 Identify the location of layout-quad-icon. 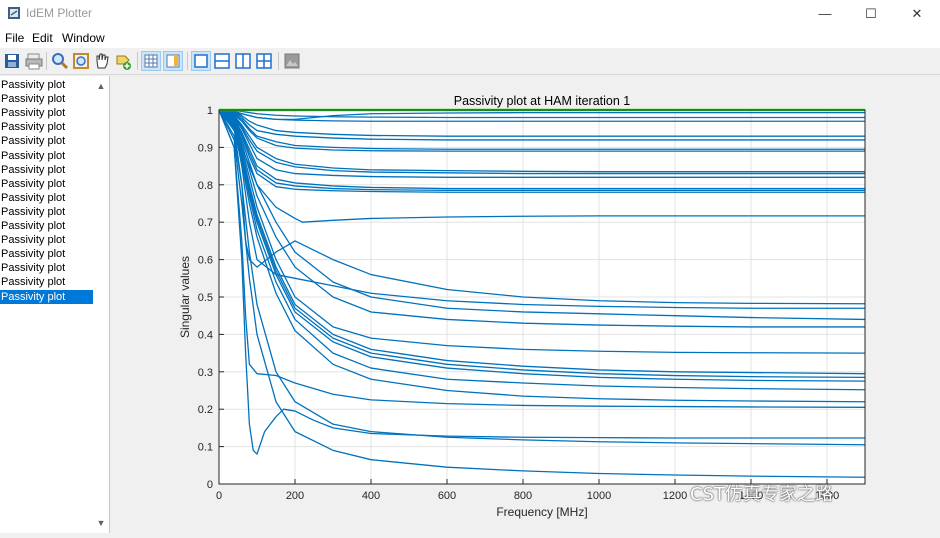
(264, 61).